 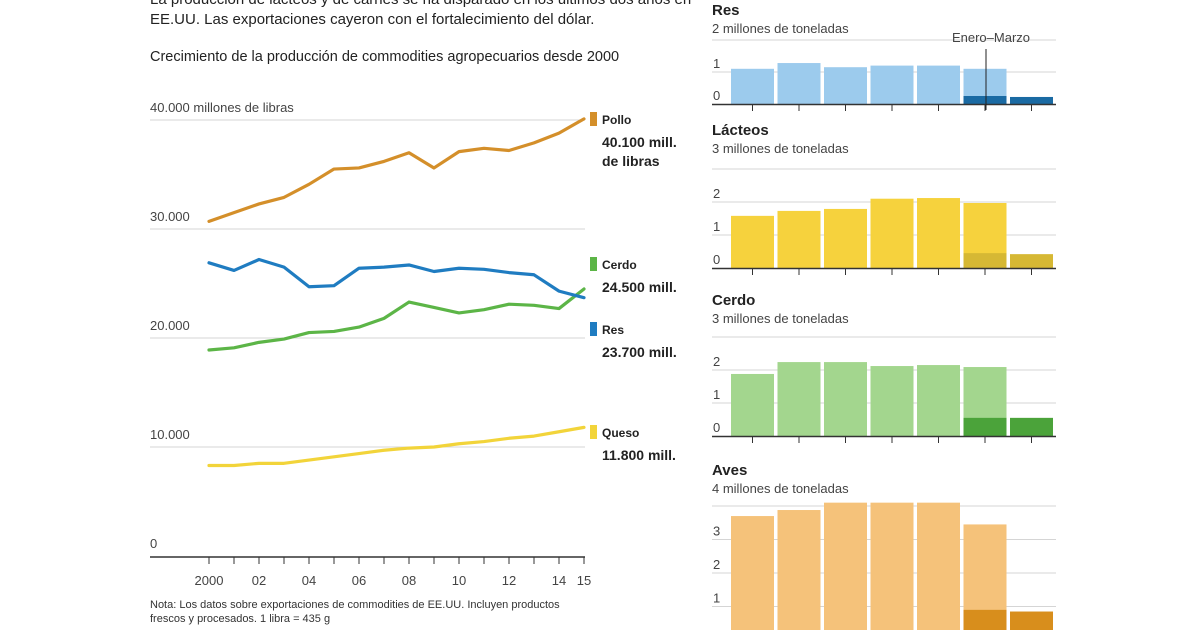 What do you see at coordinates (259, 580) in the screenshot?
I see `x-tick-label: 02` at bounding box center [259, 580].